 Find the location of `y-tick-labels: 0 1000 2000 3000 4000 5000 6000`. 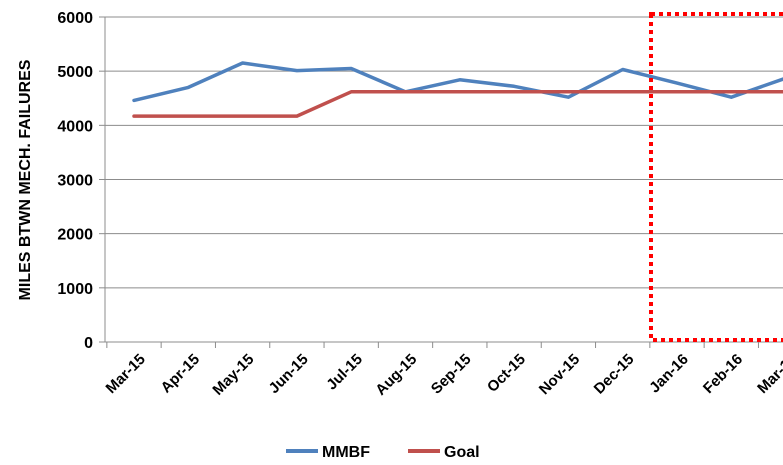

y-tick-labels: 0 1000 2000 3000 4000 5000 6000 is located at coordinates (75, 181).